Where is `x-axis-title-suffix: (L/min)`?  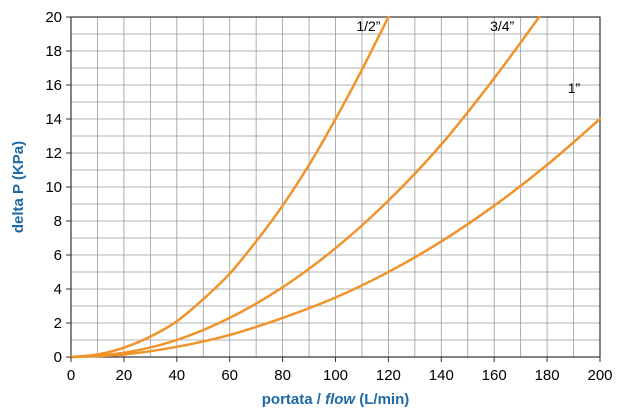 x-axis-title-suffix: (L/min) is located at coordinates (382, 399).